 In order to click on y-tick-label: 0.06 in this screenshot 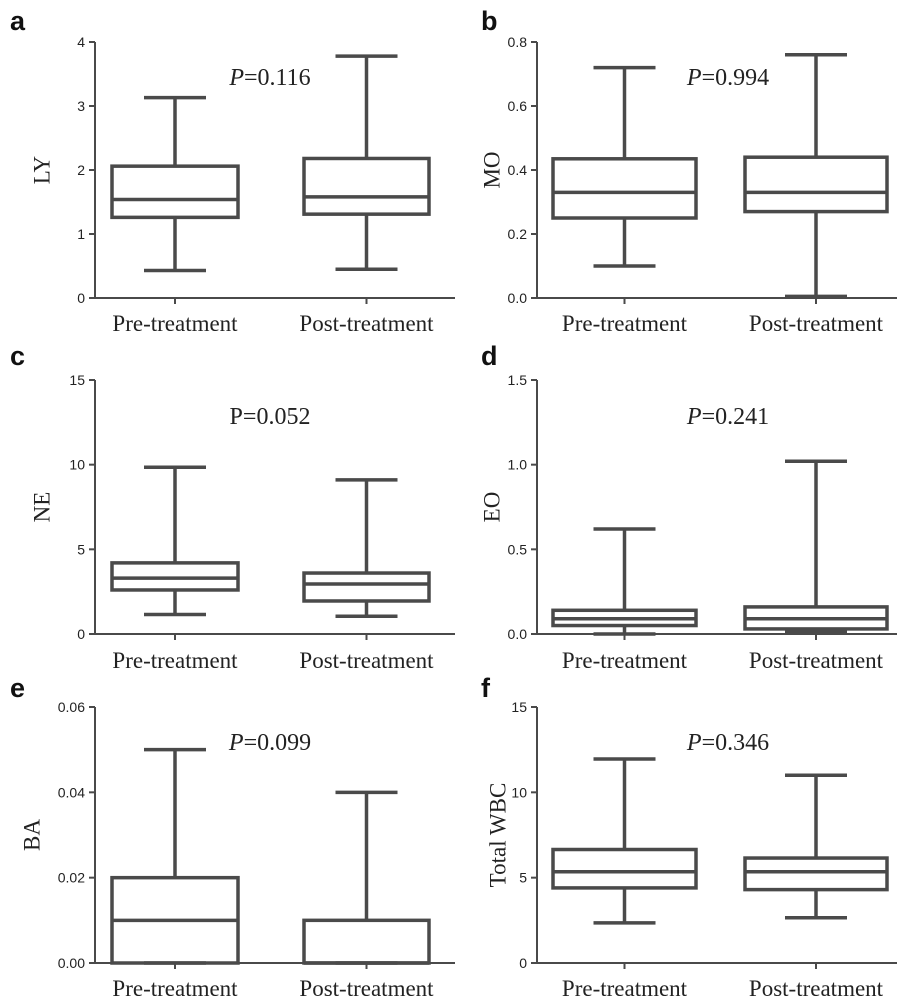, I will do `click(71, 707)`.